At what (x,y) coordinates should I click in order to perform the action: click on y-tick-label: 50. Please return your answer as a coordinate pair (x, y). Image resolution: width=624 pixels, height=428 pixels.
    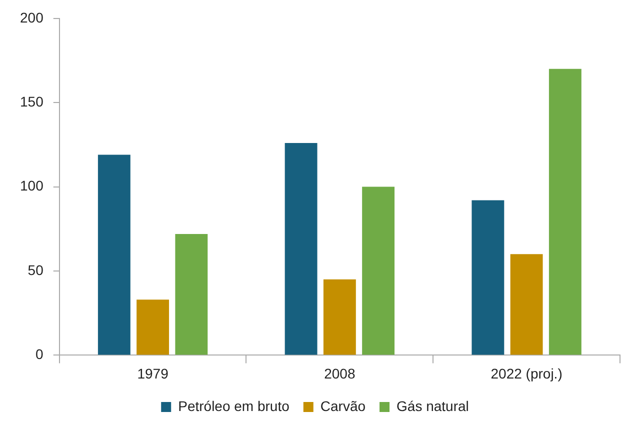
    Looking at the image, I should click on (36, 270).